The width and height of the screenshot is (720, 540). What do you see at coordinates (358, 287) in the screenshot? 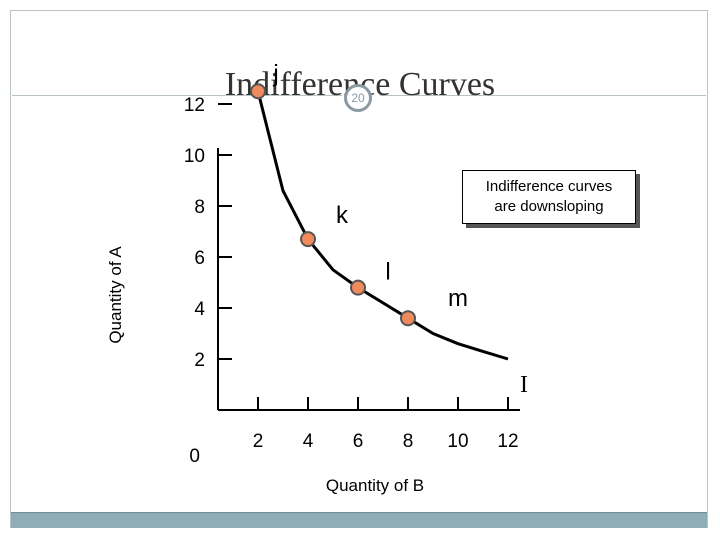
I see `point-l` at bounding box center [358, 287].